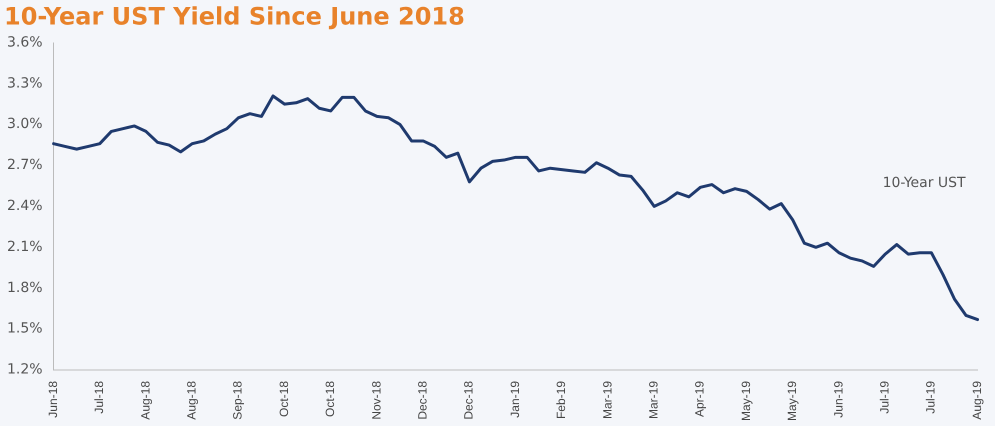 Image resolution: width=995 pixels, height=426 pixels. I want to click on x-tick-label: Aug-19, so click(977, 400).